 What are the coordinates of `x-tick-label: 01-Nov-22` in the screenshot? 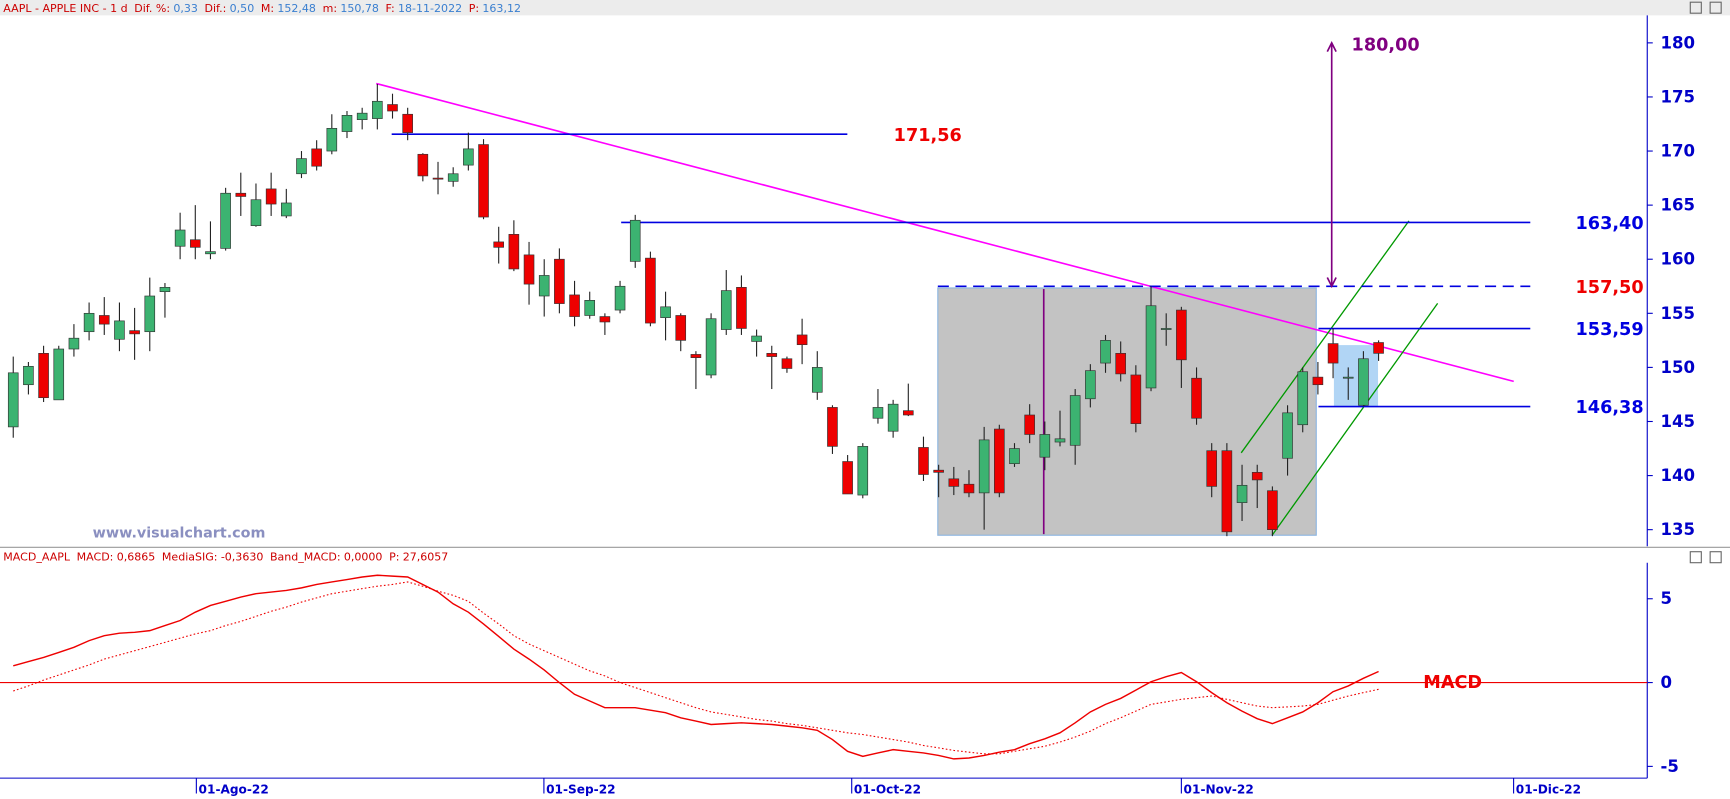 It's located at (1219, 790).